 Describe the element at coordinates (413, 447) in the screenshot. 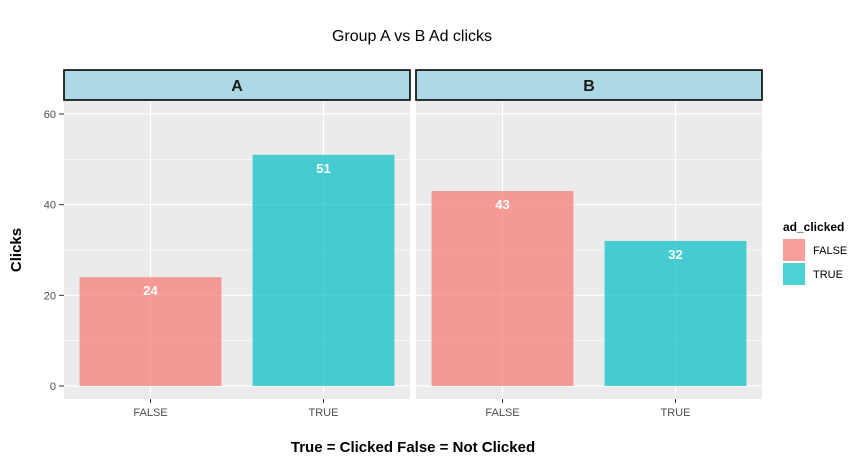

I see `x-axis-title: True = Clicked False = Not Clicked` at that location.